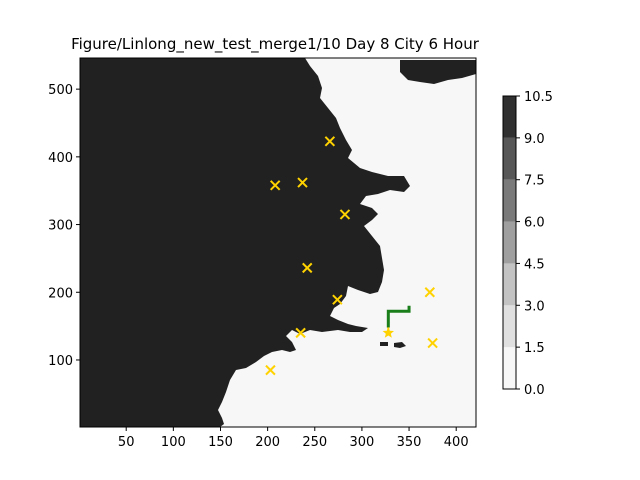 This screenshot has width=640, height=480. Describe the element at coordinates (351, 256) in the screenshot. I see `city-markers` at that location.